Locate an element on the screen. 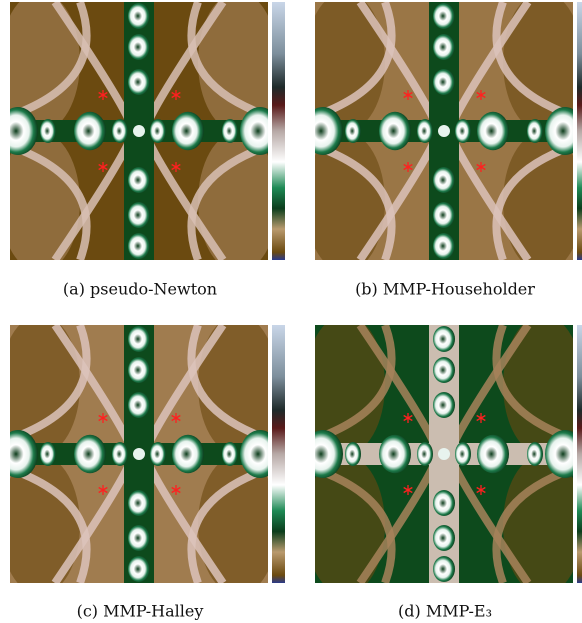  caption: (c) MMP-Halley is located at coordinates (140, 611).